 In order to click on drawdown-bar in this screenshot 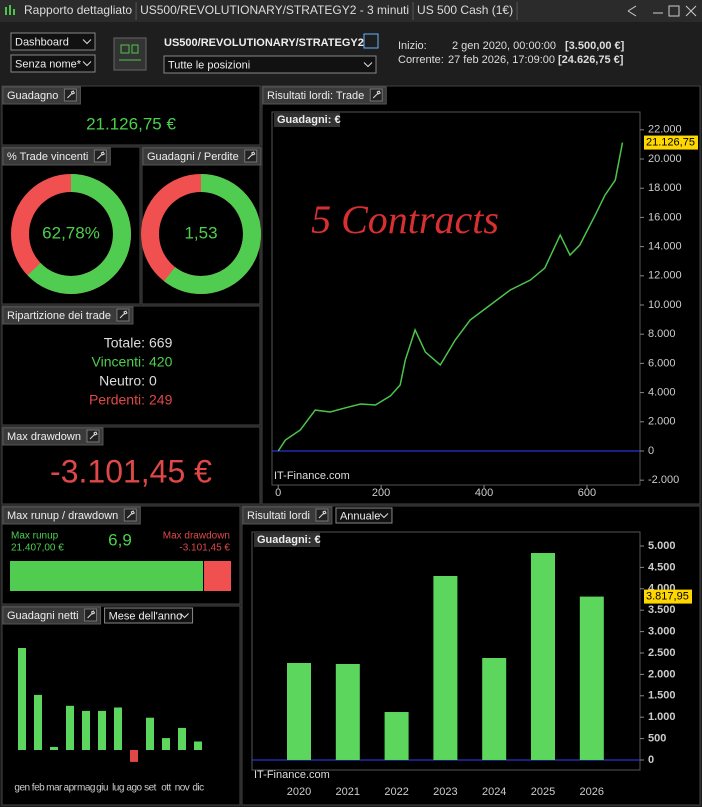, I will do `click(217, 576)`.